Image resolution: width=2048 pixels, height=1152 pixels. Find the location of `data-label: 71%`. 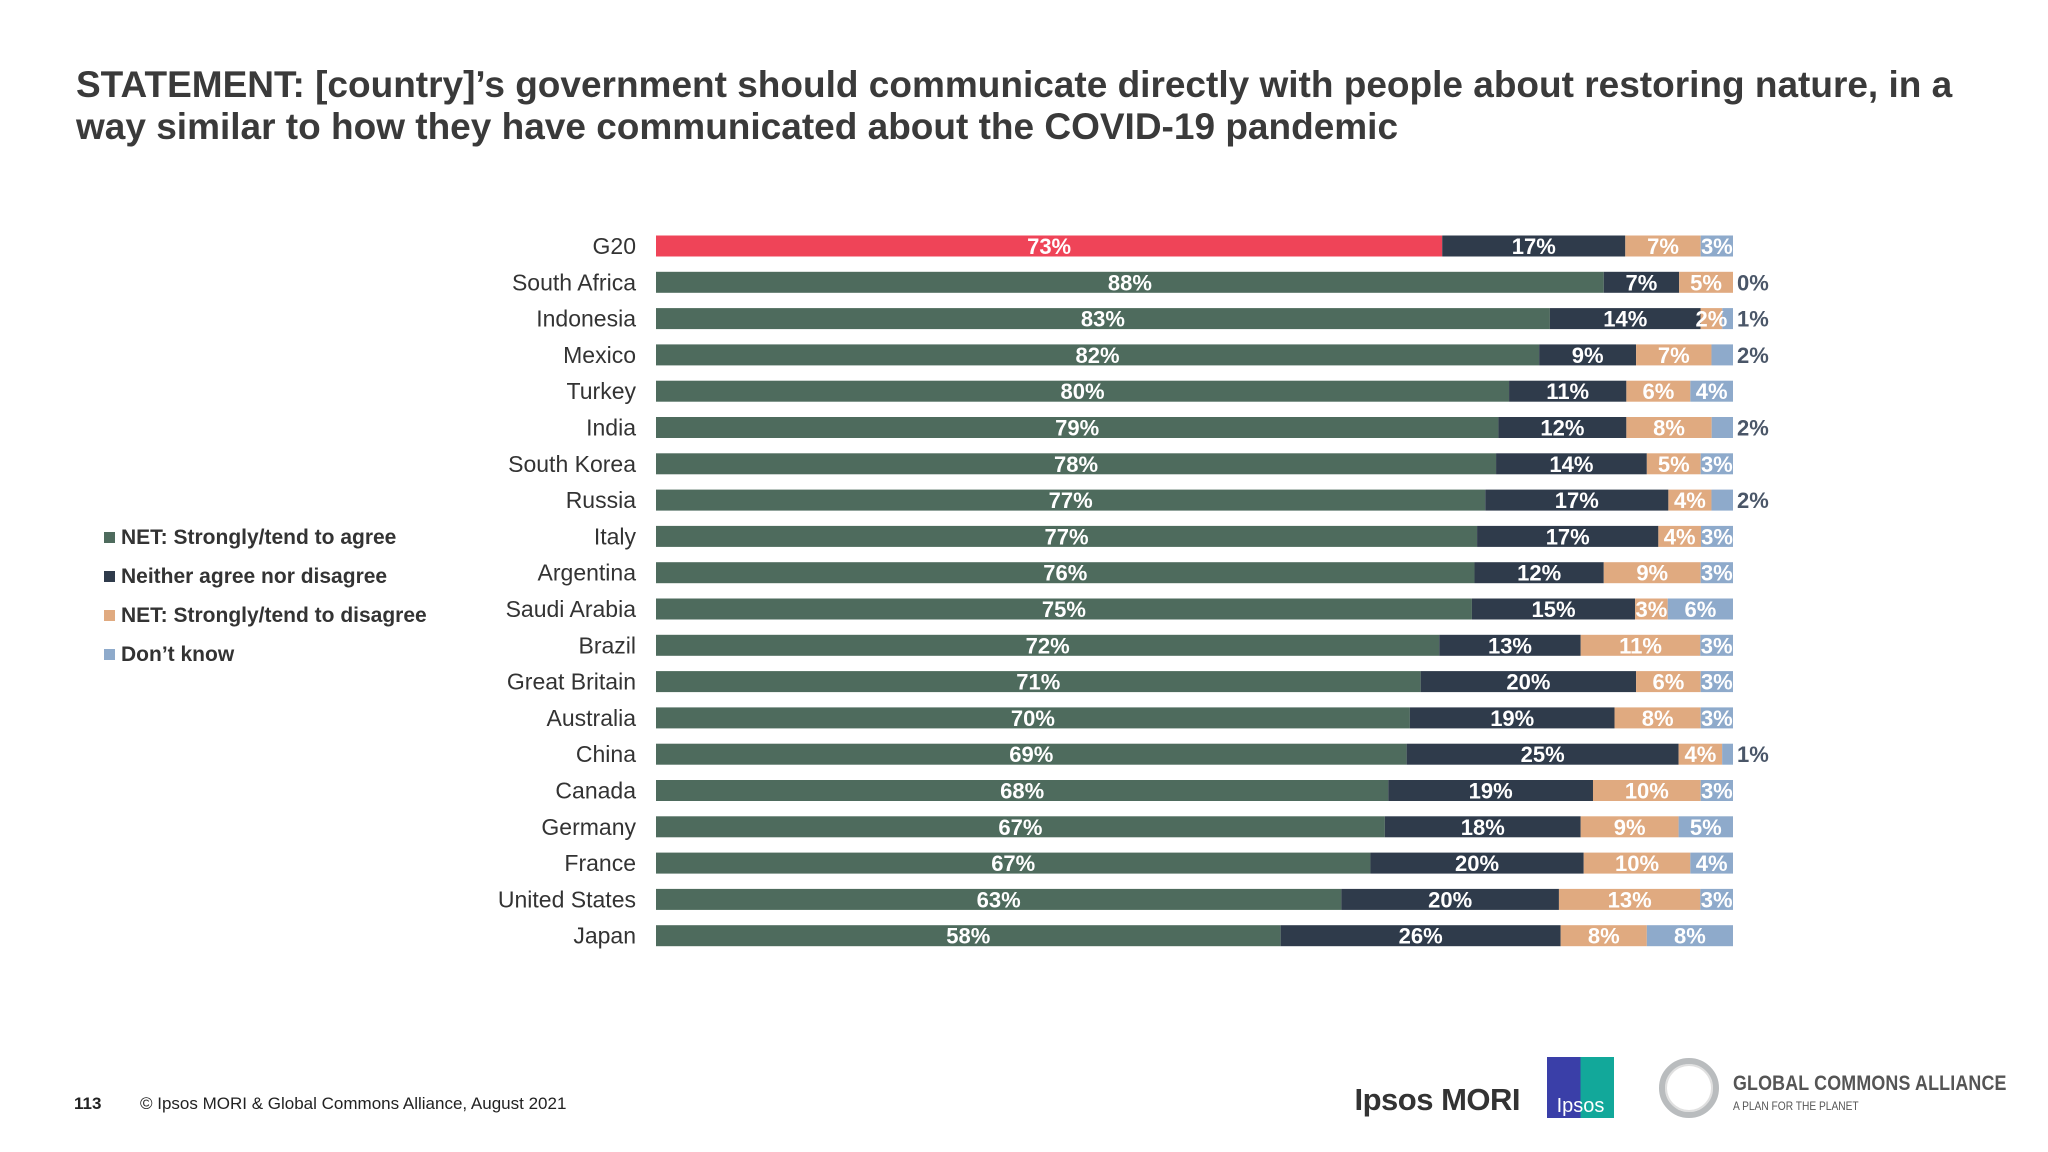

data-label: 71% is located at coordinates (1038, 682).